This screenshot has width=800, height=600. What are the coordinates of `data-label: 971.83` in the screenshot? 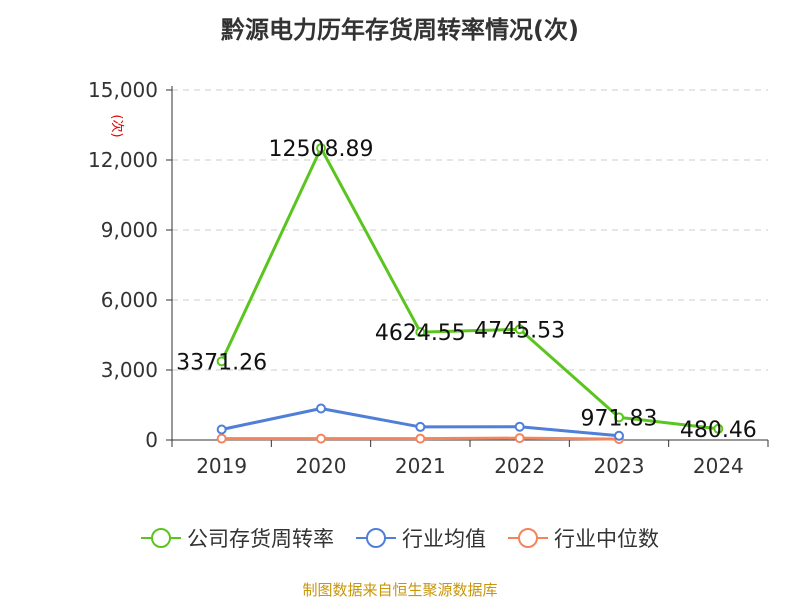 It's located at (619, 418).